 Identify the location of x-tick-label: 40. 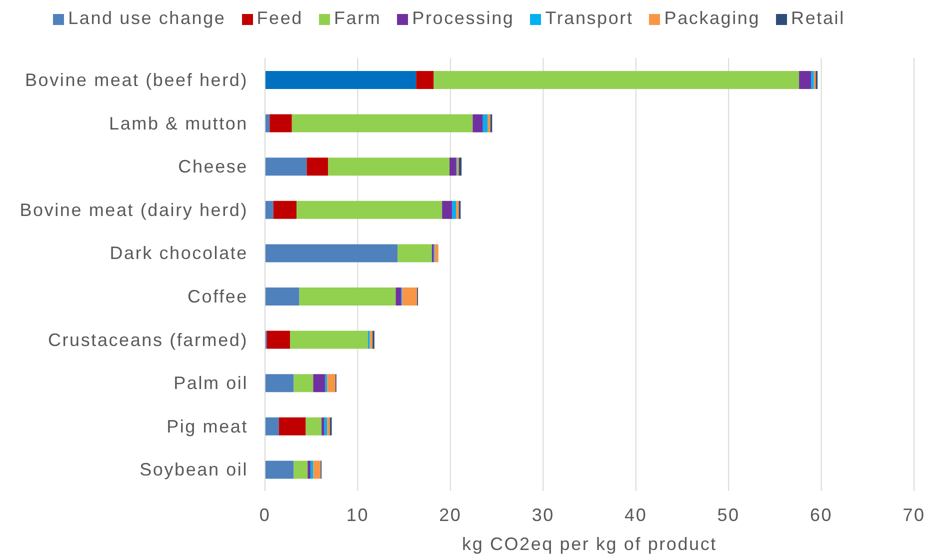
(636, 514).